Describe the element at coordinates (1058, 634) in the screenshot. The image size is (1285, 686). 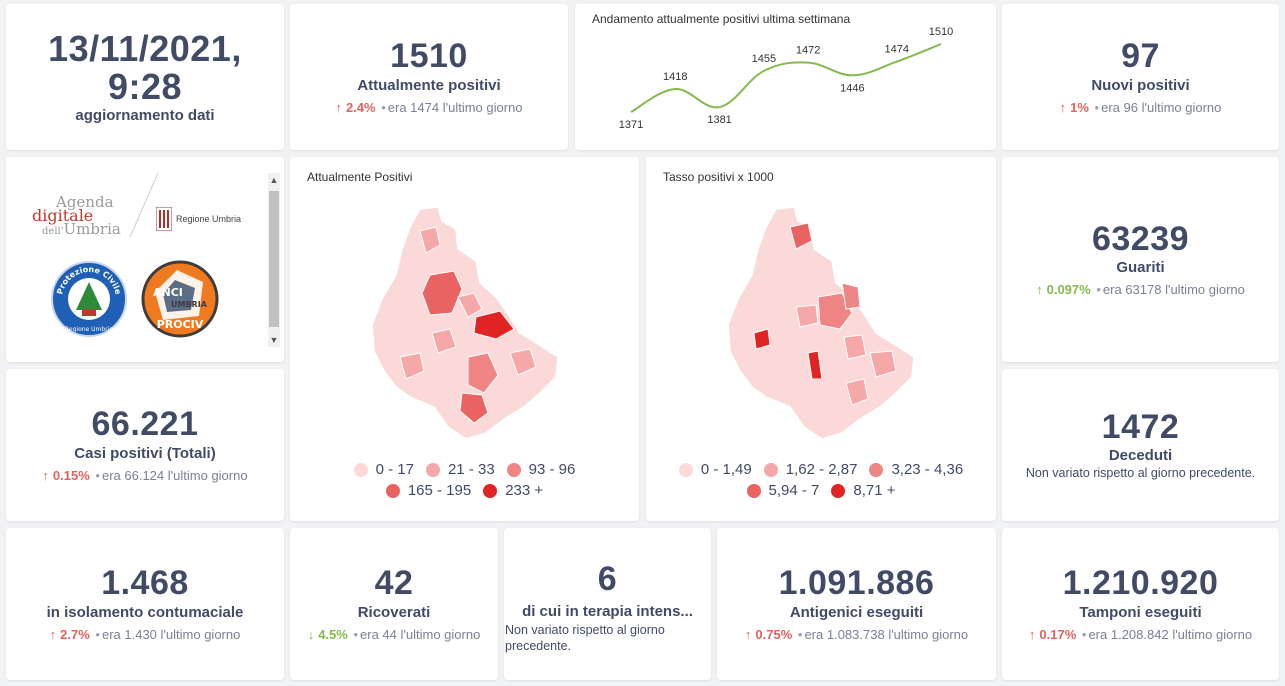
I see `delta-pct: 0.17%` at that location.